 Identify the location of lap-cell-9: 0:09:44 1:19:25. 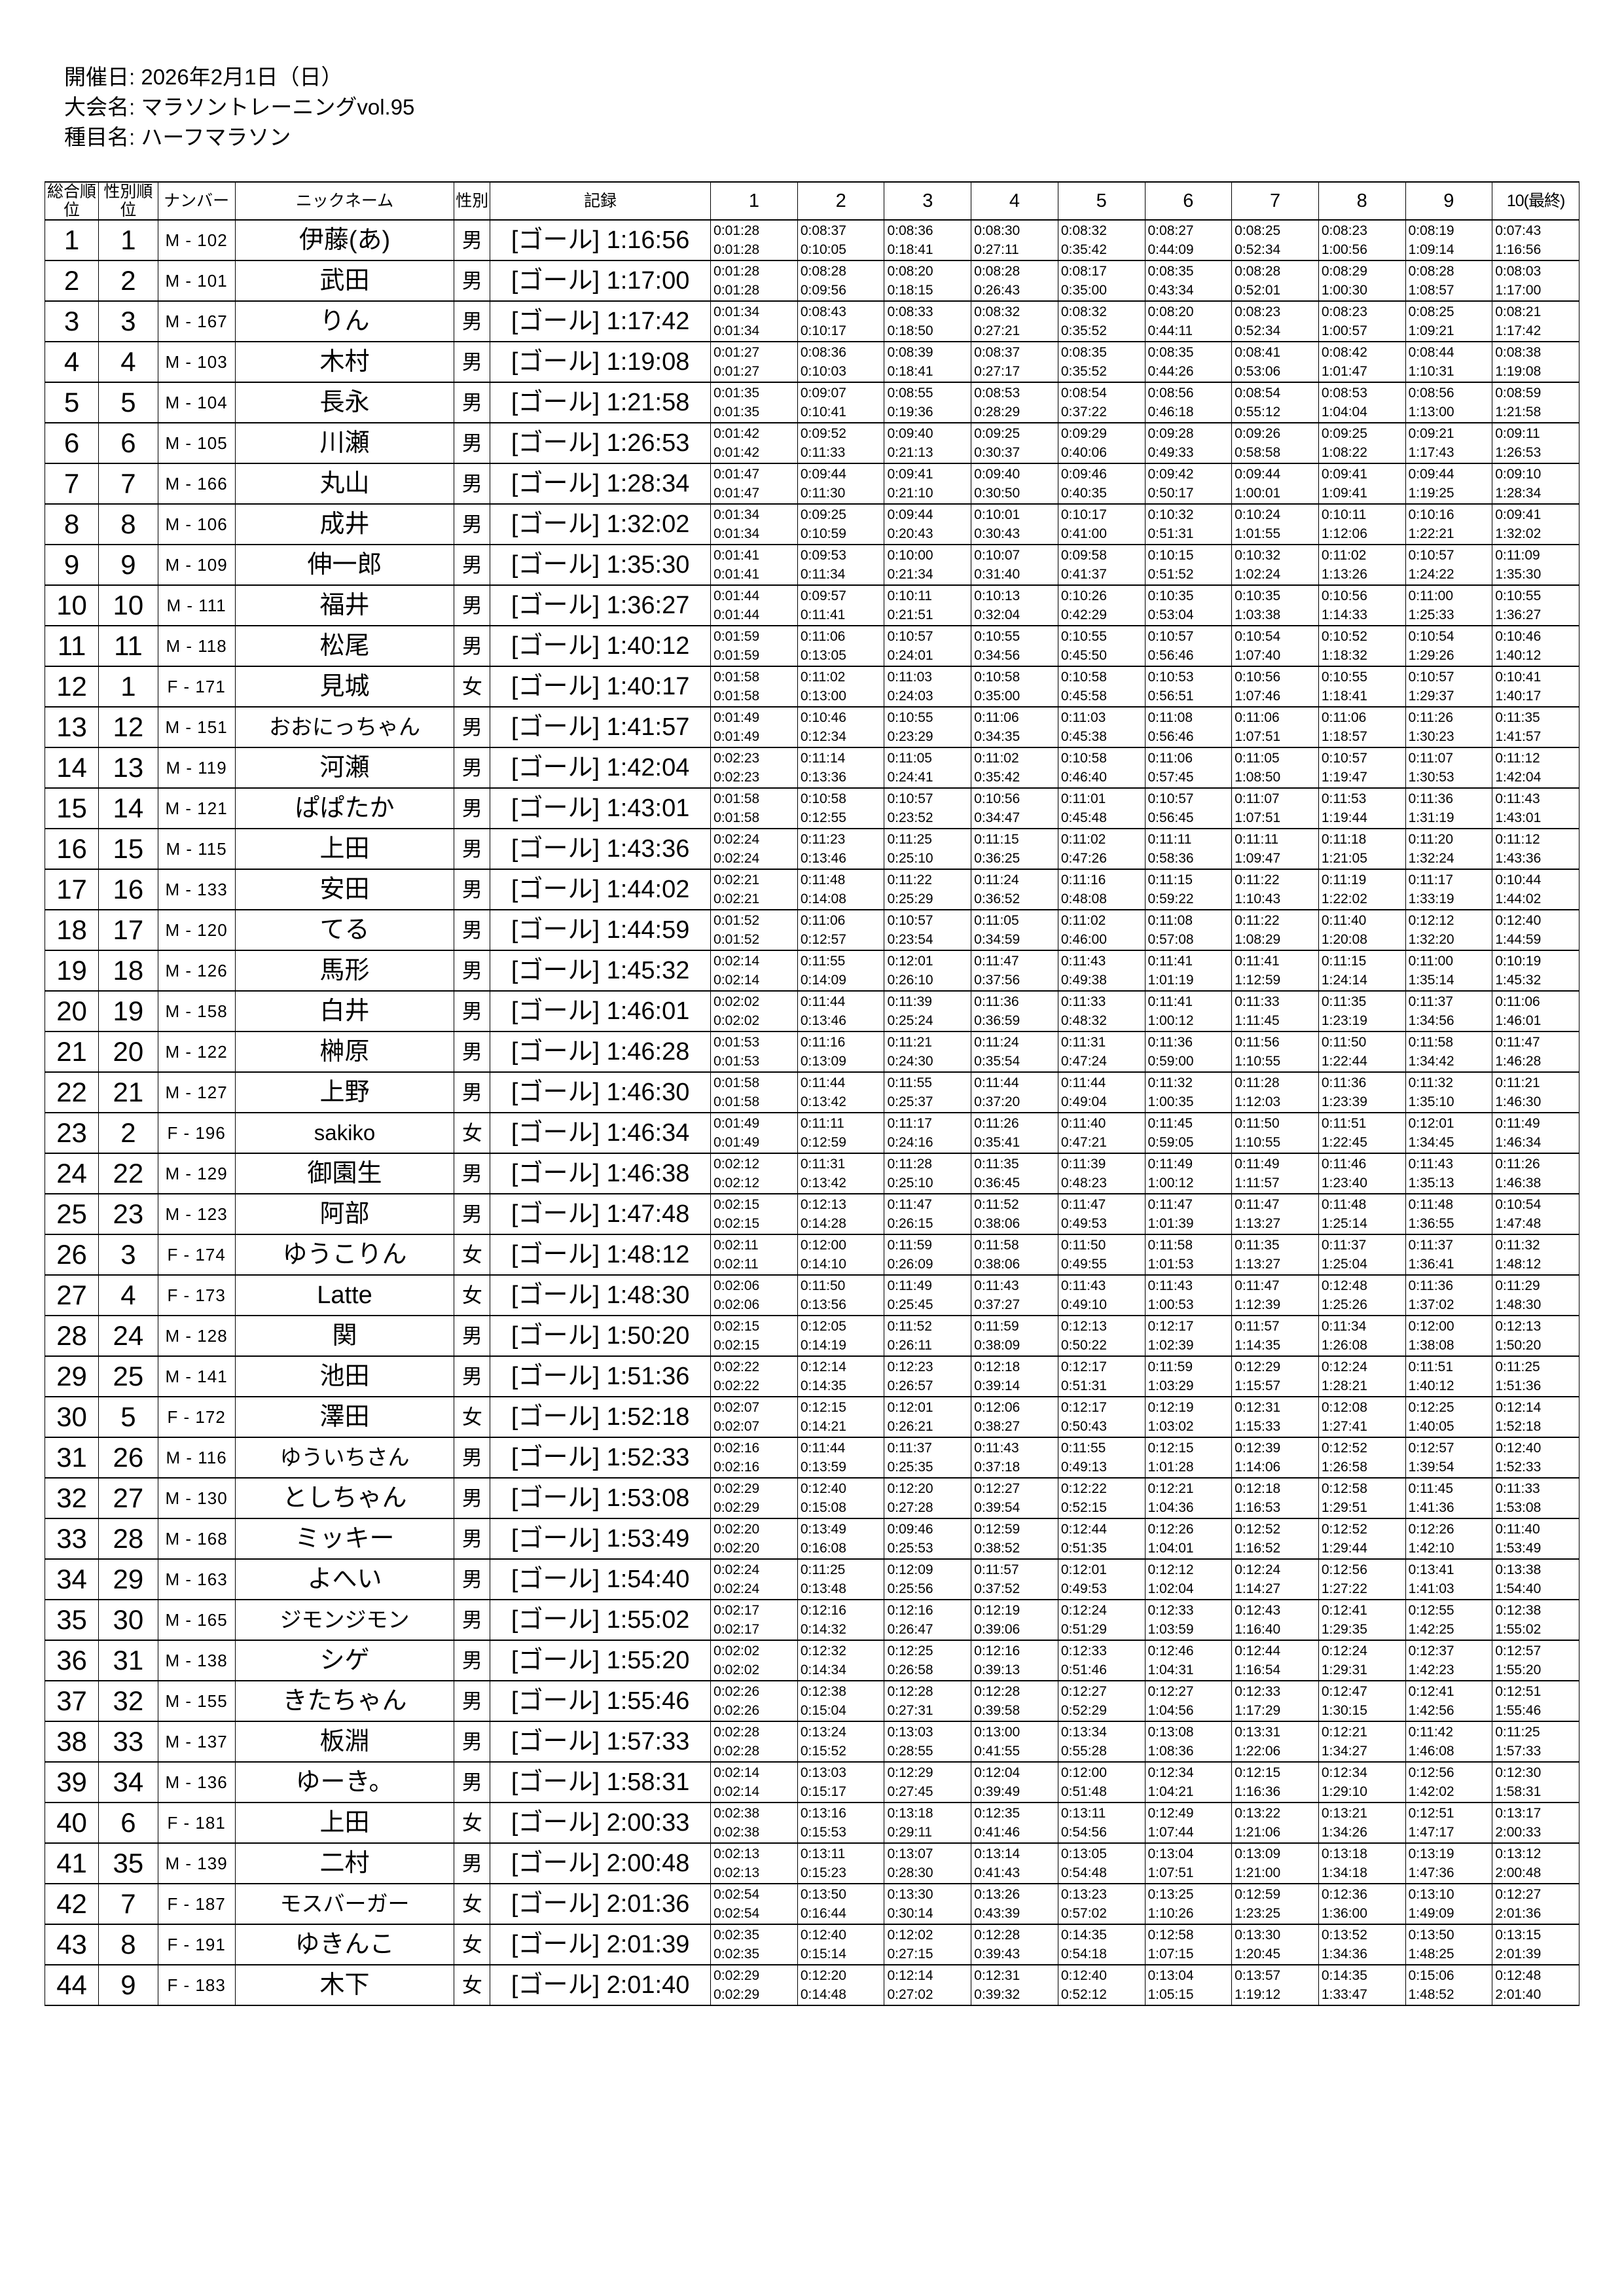
(1449, 484).